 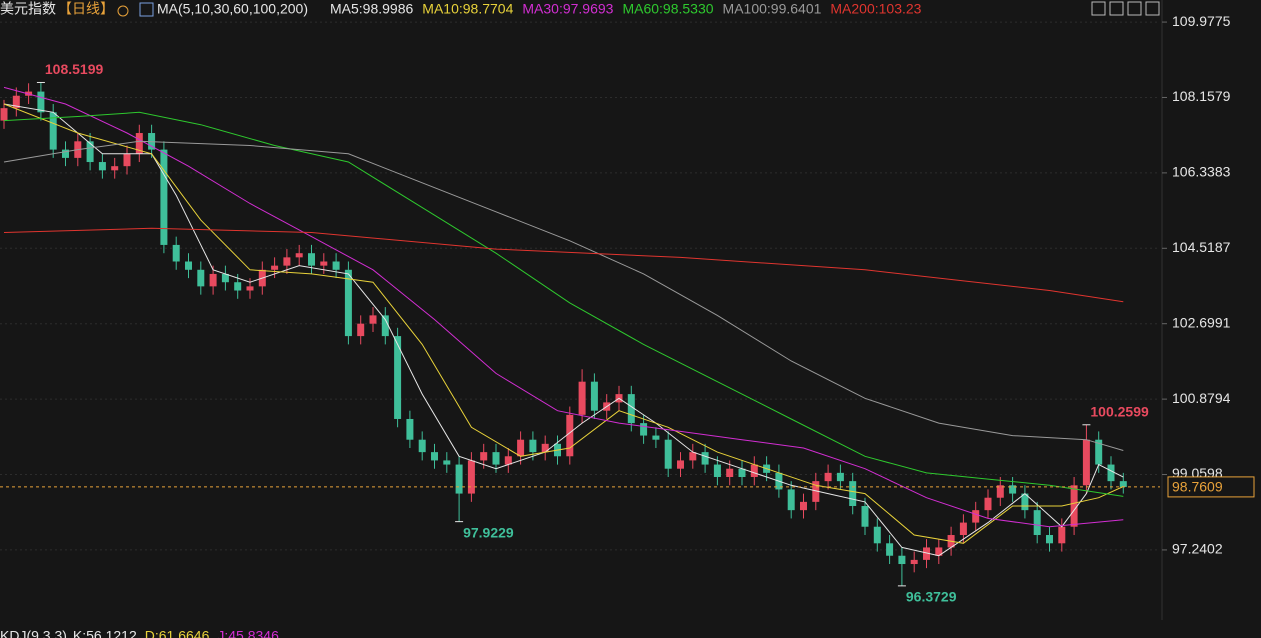 I want to click on toolbar-icons, so click(x=1125, y=8).